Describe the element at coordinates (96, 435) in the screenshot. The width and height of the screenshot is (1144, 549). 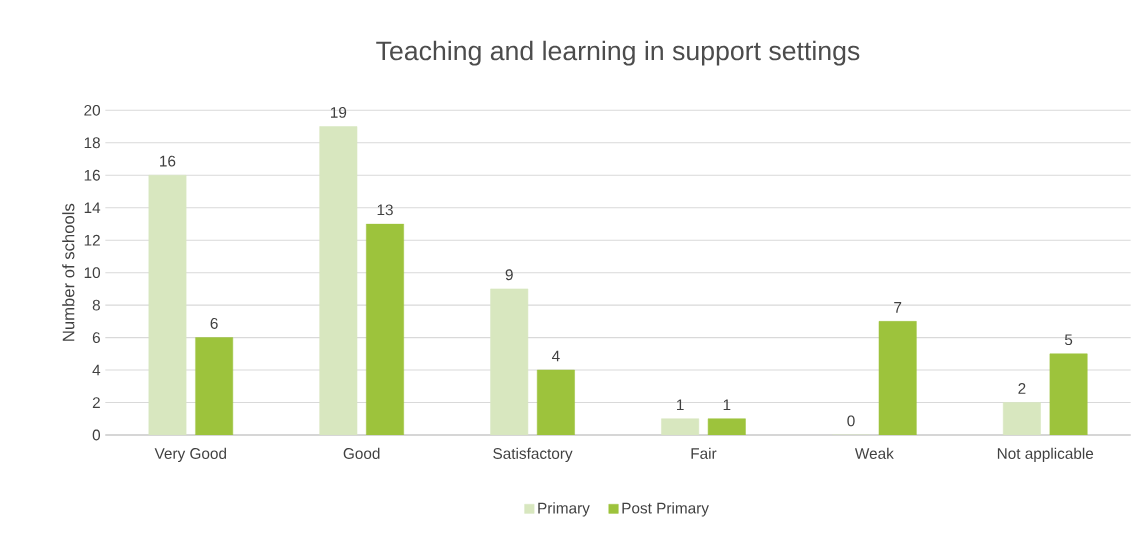
I see `y-tick-label: 0` at that location.